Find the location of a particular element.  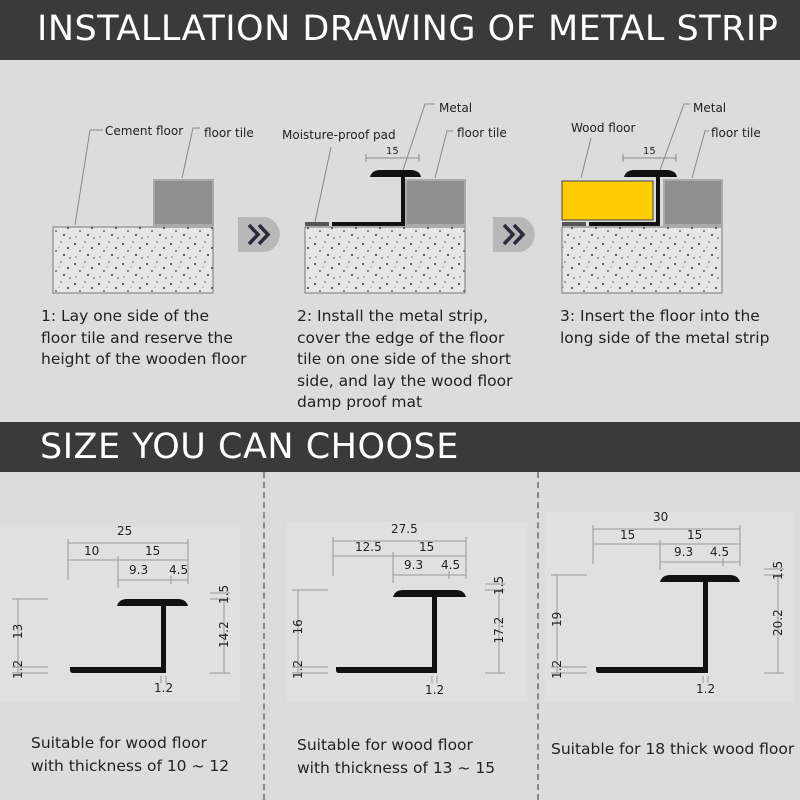

caption-line: Suitable for 18 thick wood floor is located at coordinates (673, 749).